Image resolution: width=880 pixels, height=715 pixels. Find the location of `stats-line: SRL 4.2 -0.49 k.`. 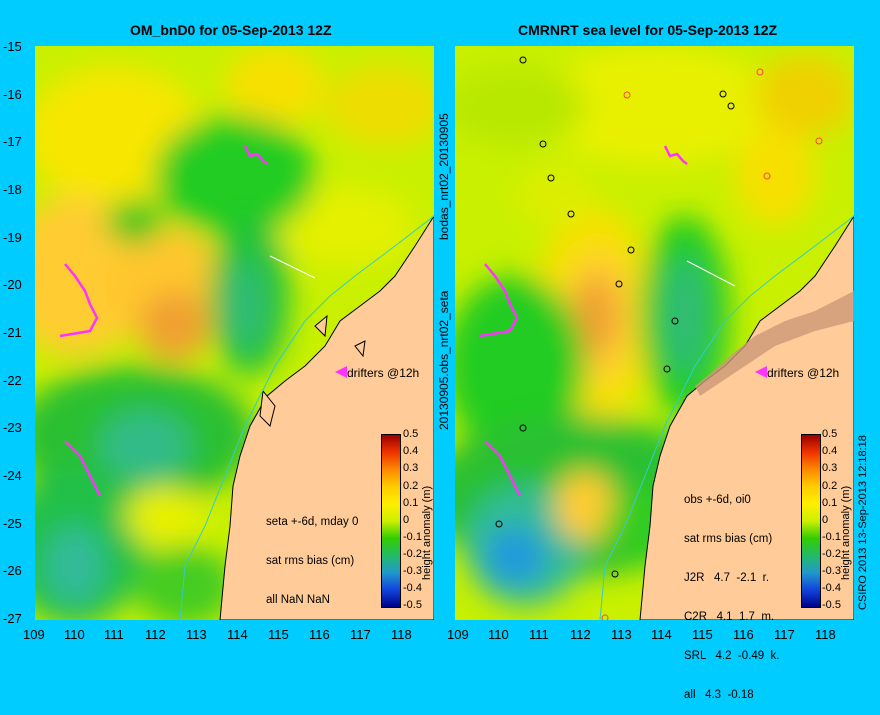

stats-line: SRL 4.2 -0.49 k. is located at coordinates (732, 656).